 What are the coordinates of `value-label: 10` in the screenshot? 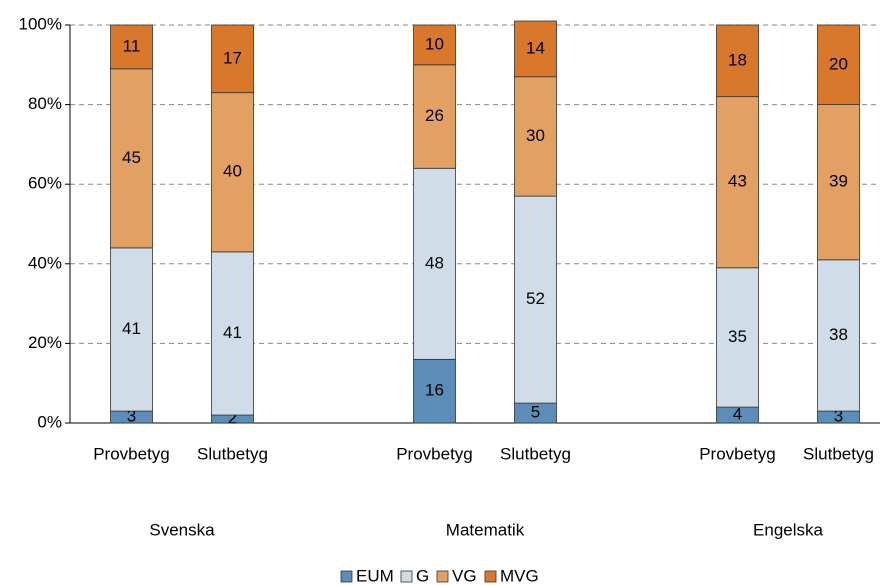 It's located at (434, 43).